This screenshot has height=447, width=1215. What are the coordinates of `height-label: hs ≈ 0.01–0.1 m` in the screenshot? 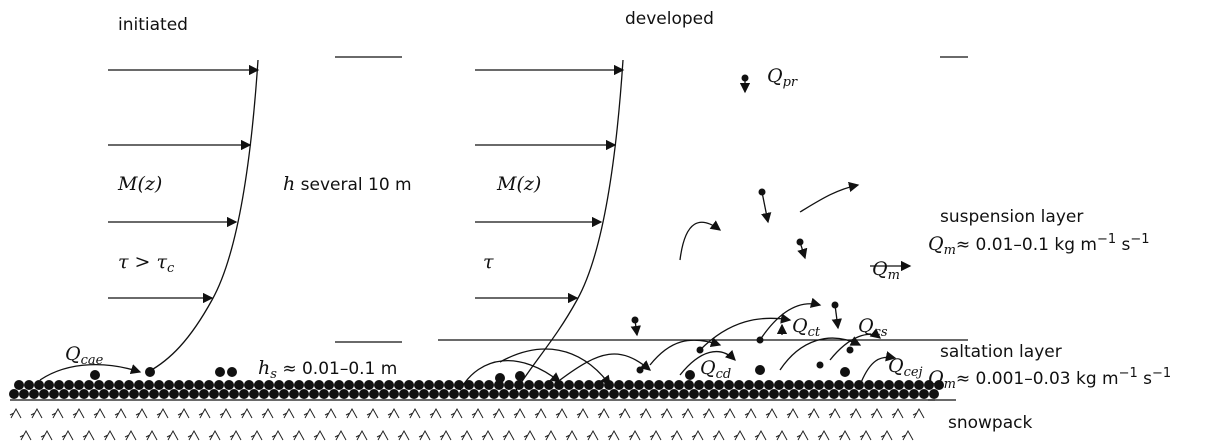 It's located at (327, 370).